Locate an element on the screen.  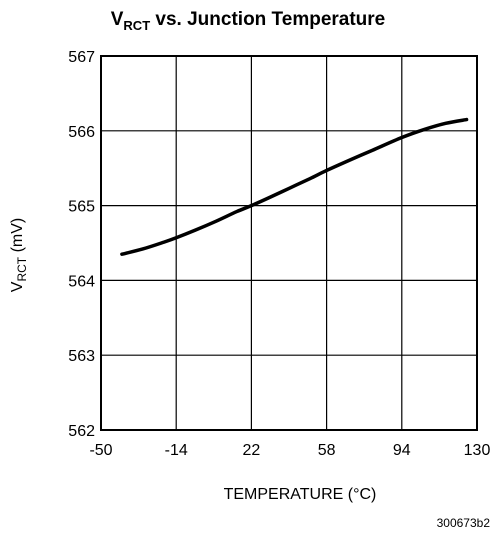
x-tick-label: 22 is located at coordinates (252, 450).